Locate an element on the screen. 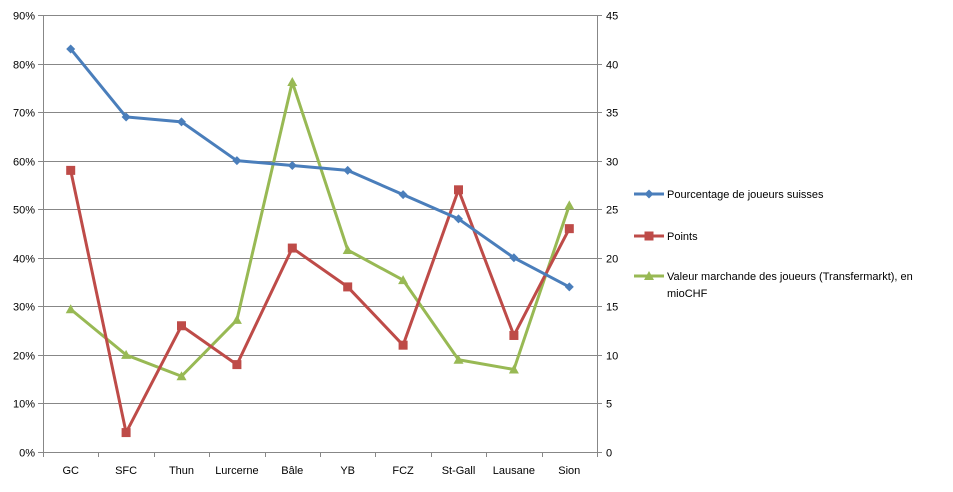 This screenshot has height=492, width=953. x-axis-tick-label: Sion is located at coordinates (569, 471).